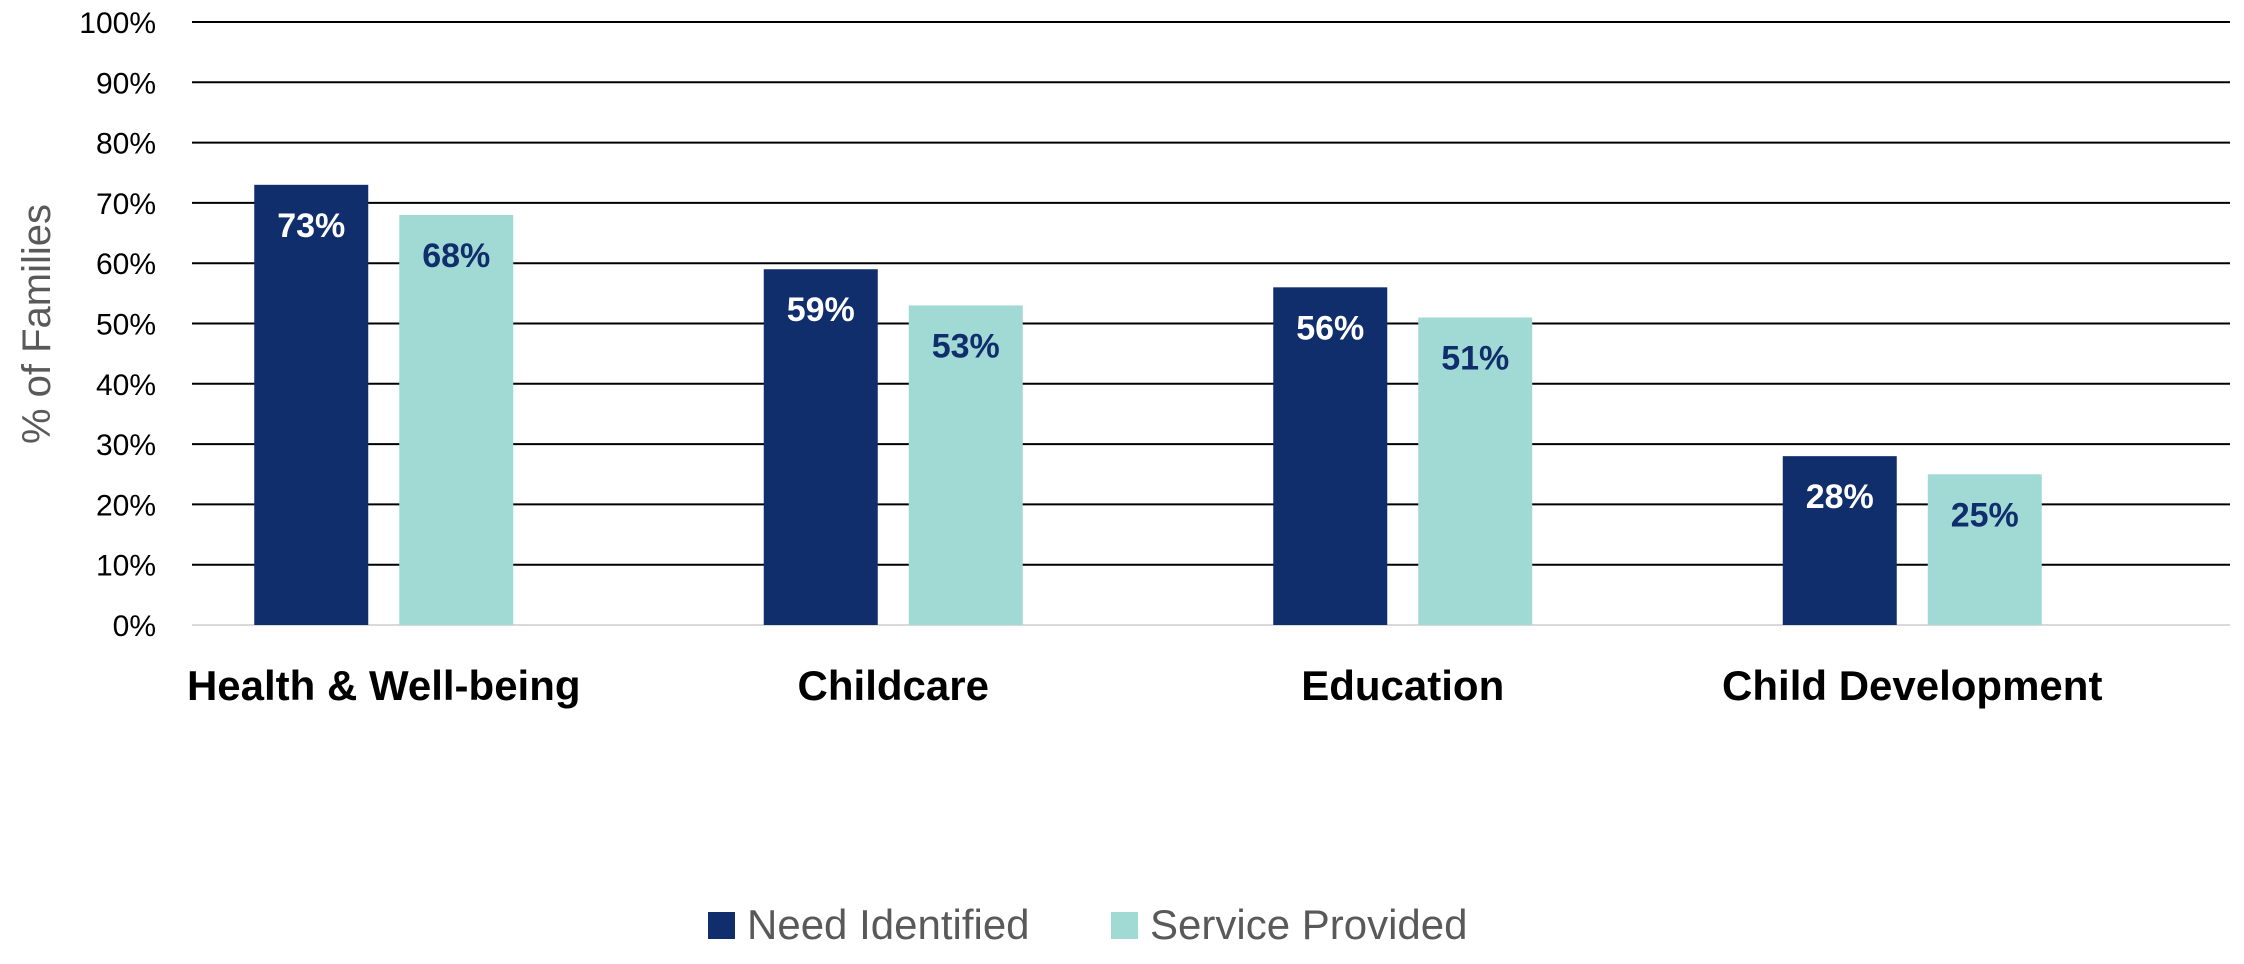  What do you see at coordinates (126, 204) in the screenshot?
I see `y-tick-label: 70%` at bounding box center [126, 204].